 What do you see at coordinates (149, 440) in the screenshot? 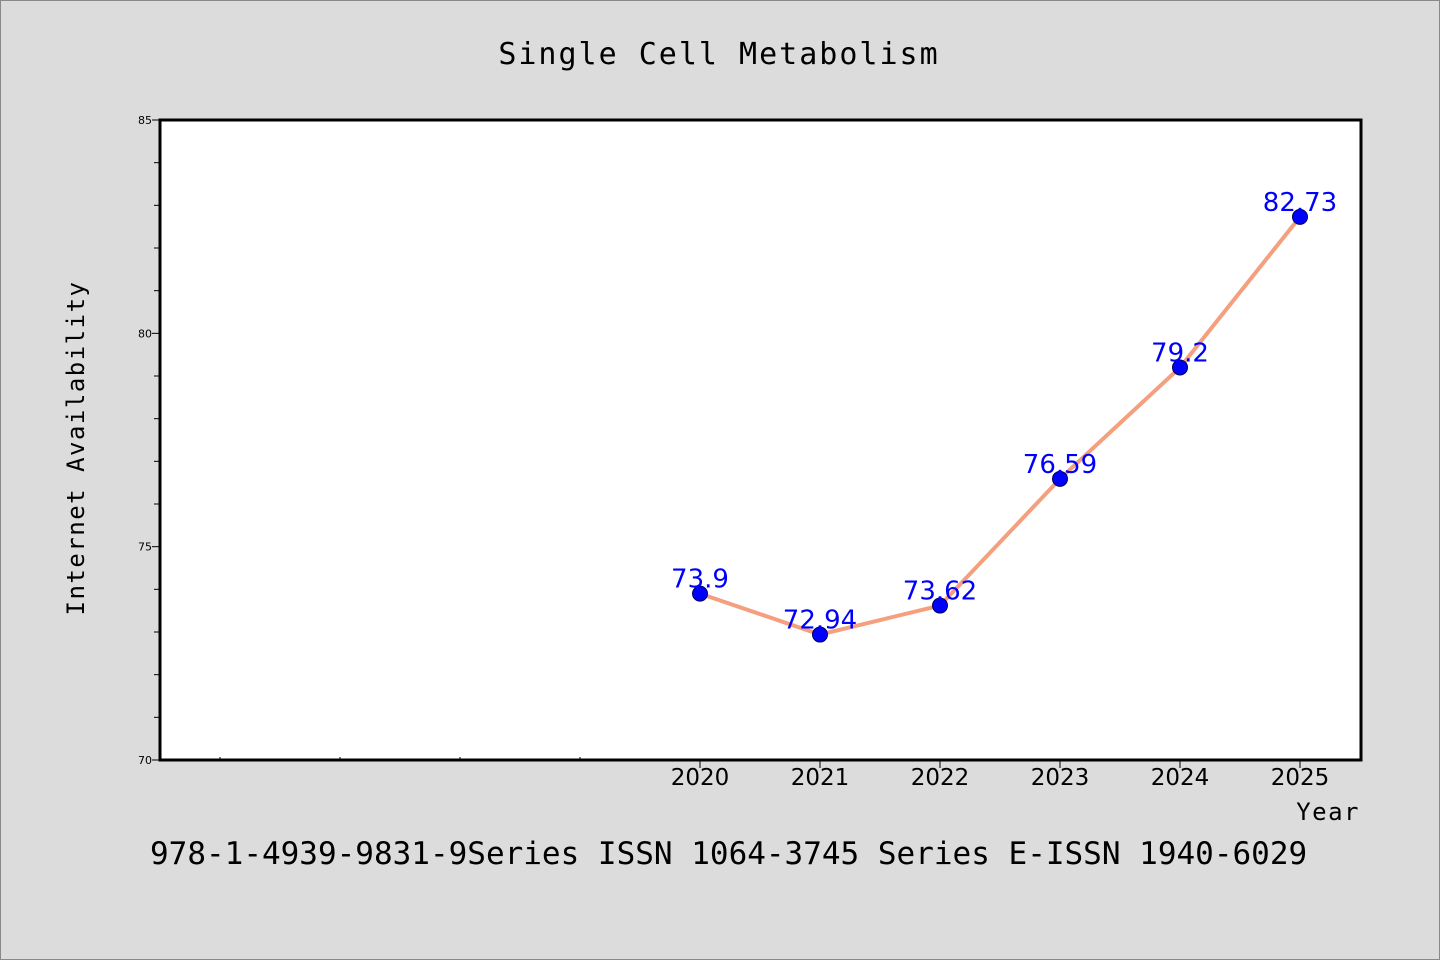
I see `y-axis: 70 75 80 85` at bounding box center [149, 440].